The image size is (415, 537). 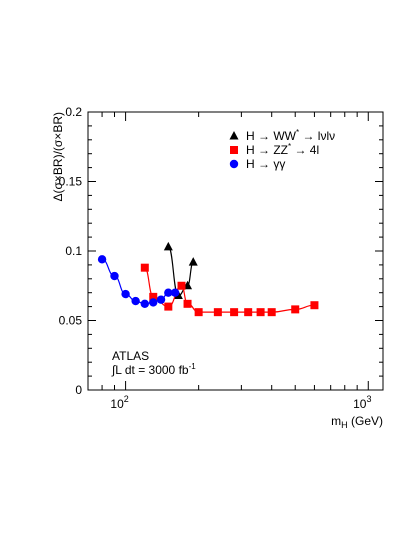 What do you see at coordinates (71, 321) in the screenshot?
I see `y-tick-label: 0.05` at bounding box center [71, 321].